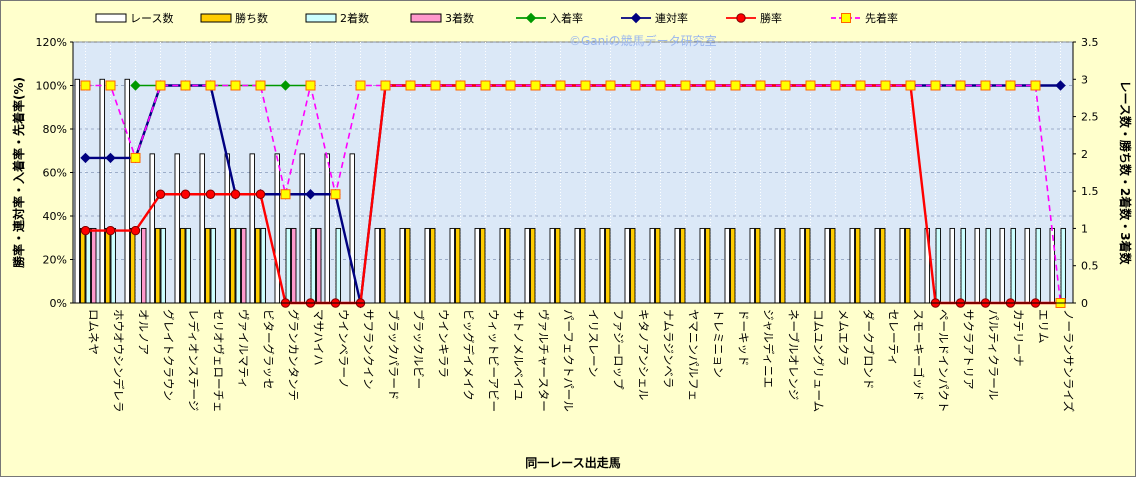 The image size is (1136, 477). I want to click on x-tick-label: セリオヴェローチェ, so click(219, 361).